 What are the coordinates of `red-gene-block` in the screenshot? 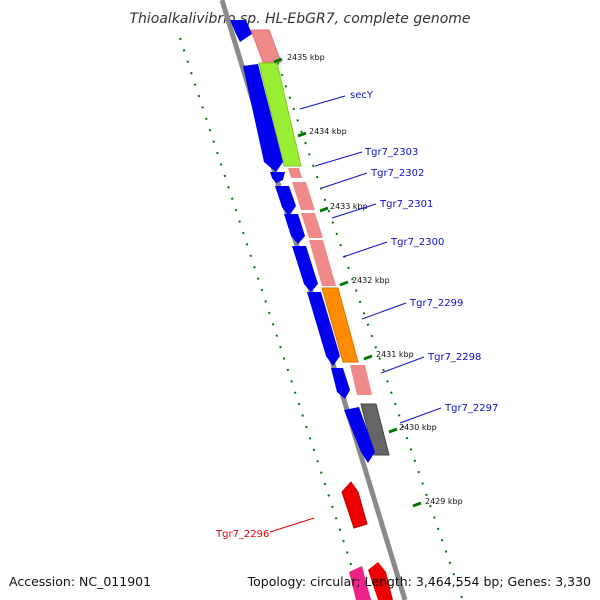 It's located at (354, 505).